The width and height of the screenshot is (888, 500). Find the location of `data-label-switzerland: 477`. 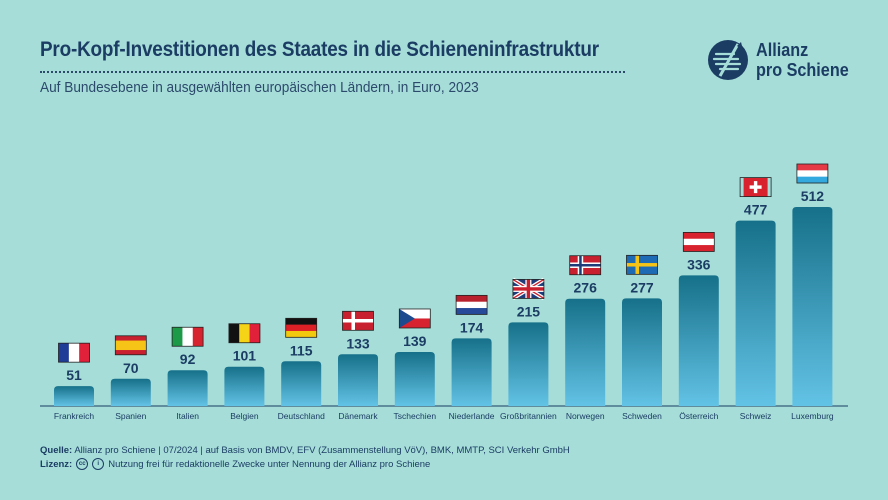

data-label-switzerland: 477 is located at coordinates (756, 210).